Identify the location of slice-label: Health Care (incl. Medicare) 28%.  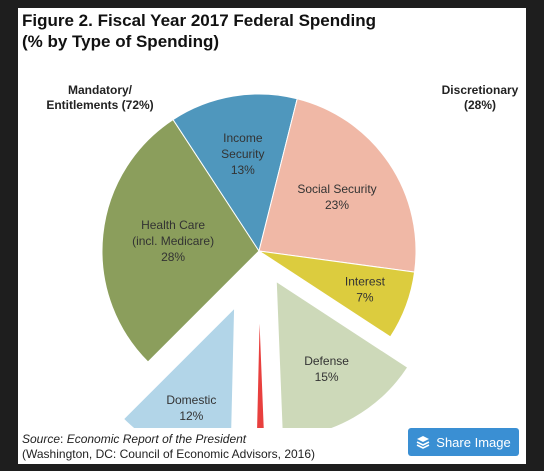
(173, 241).